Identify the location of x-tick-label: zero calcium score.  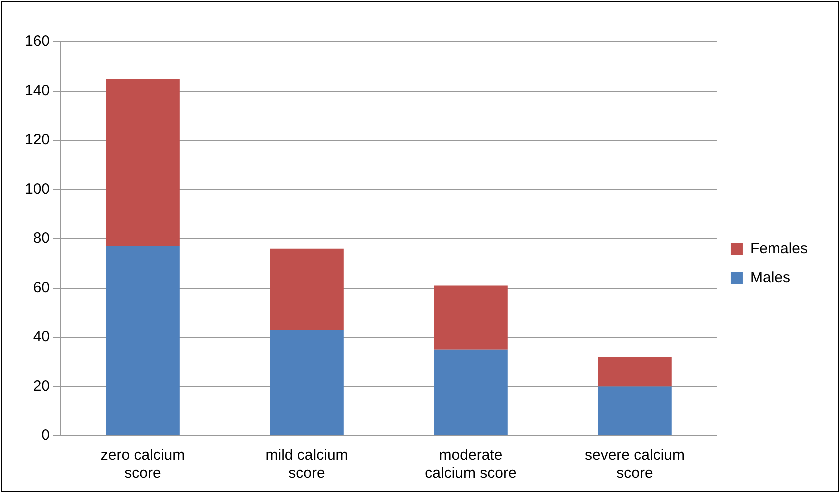
(143, 464).